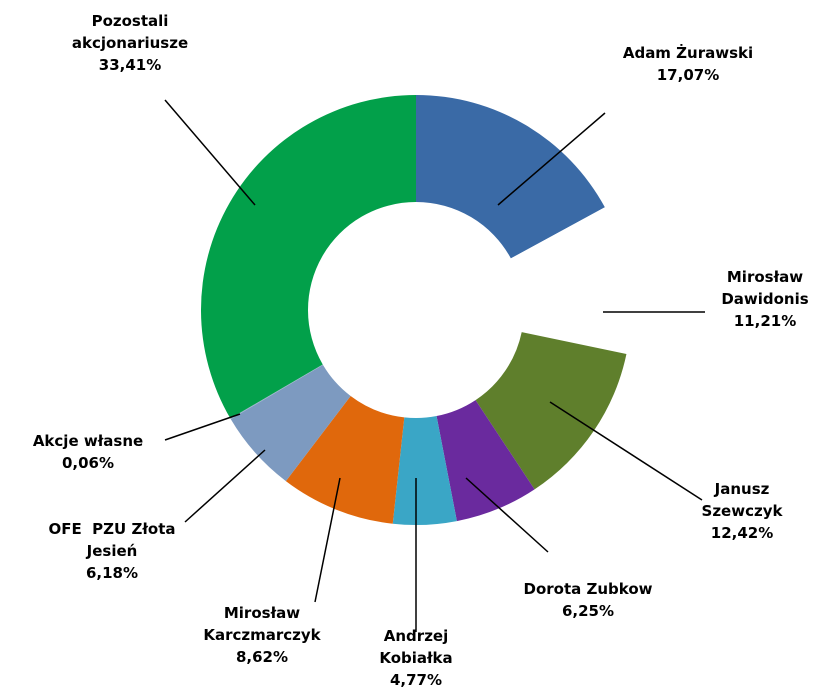  Describe the element at coordinates (112, 540) in the screenshot. I see `category-label: OFE PZU Złota Jesień` at that location.